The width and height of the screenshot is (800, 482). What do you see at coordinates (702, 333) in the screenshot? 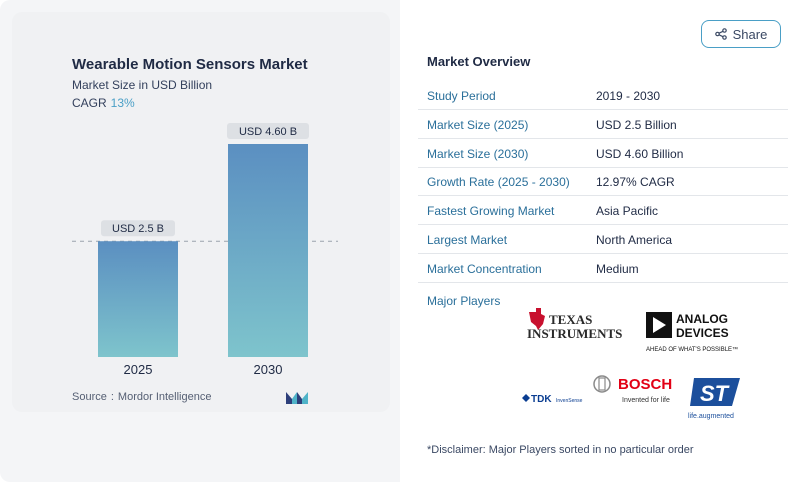
I see `svg-text: DEVICES` at bounding box center [702, 333].